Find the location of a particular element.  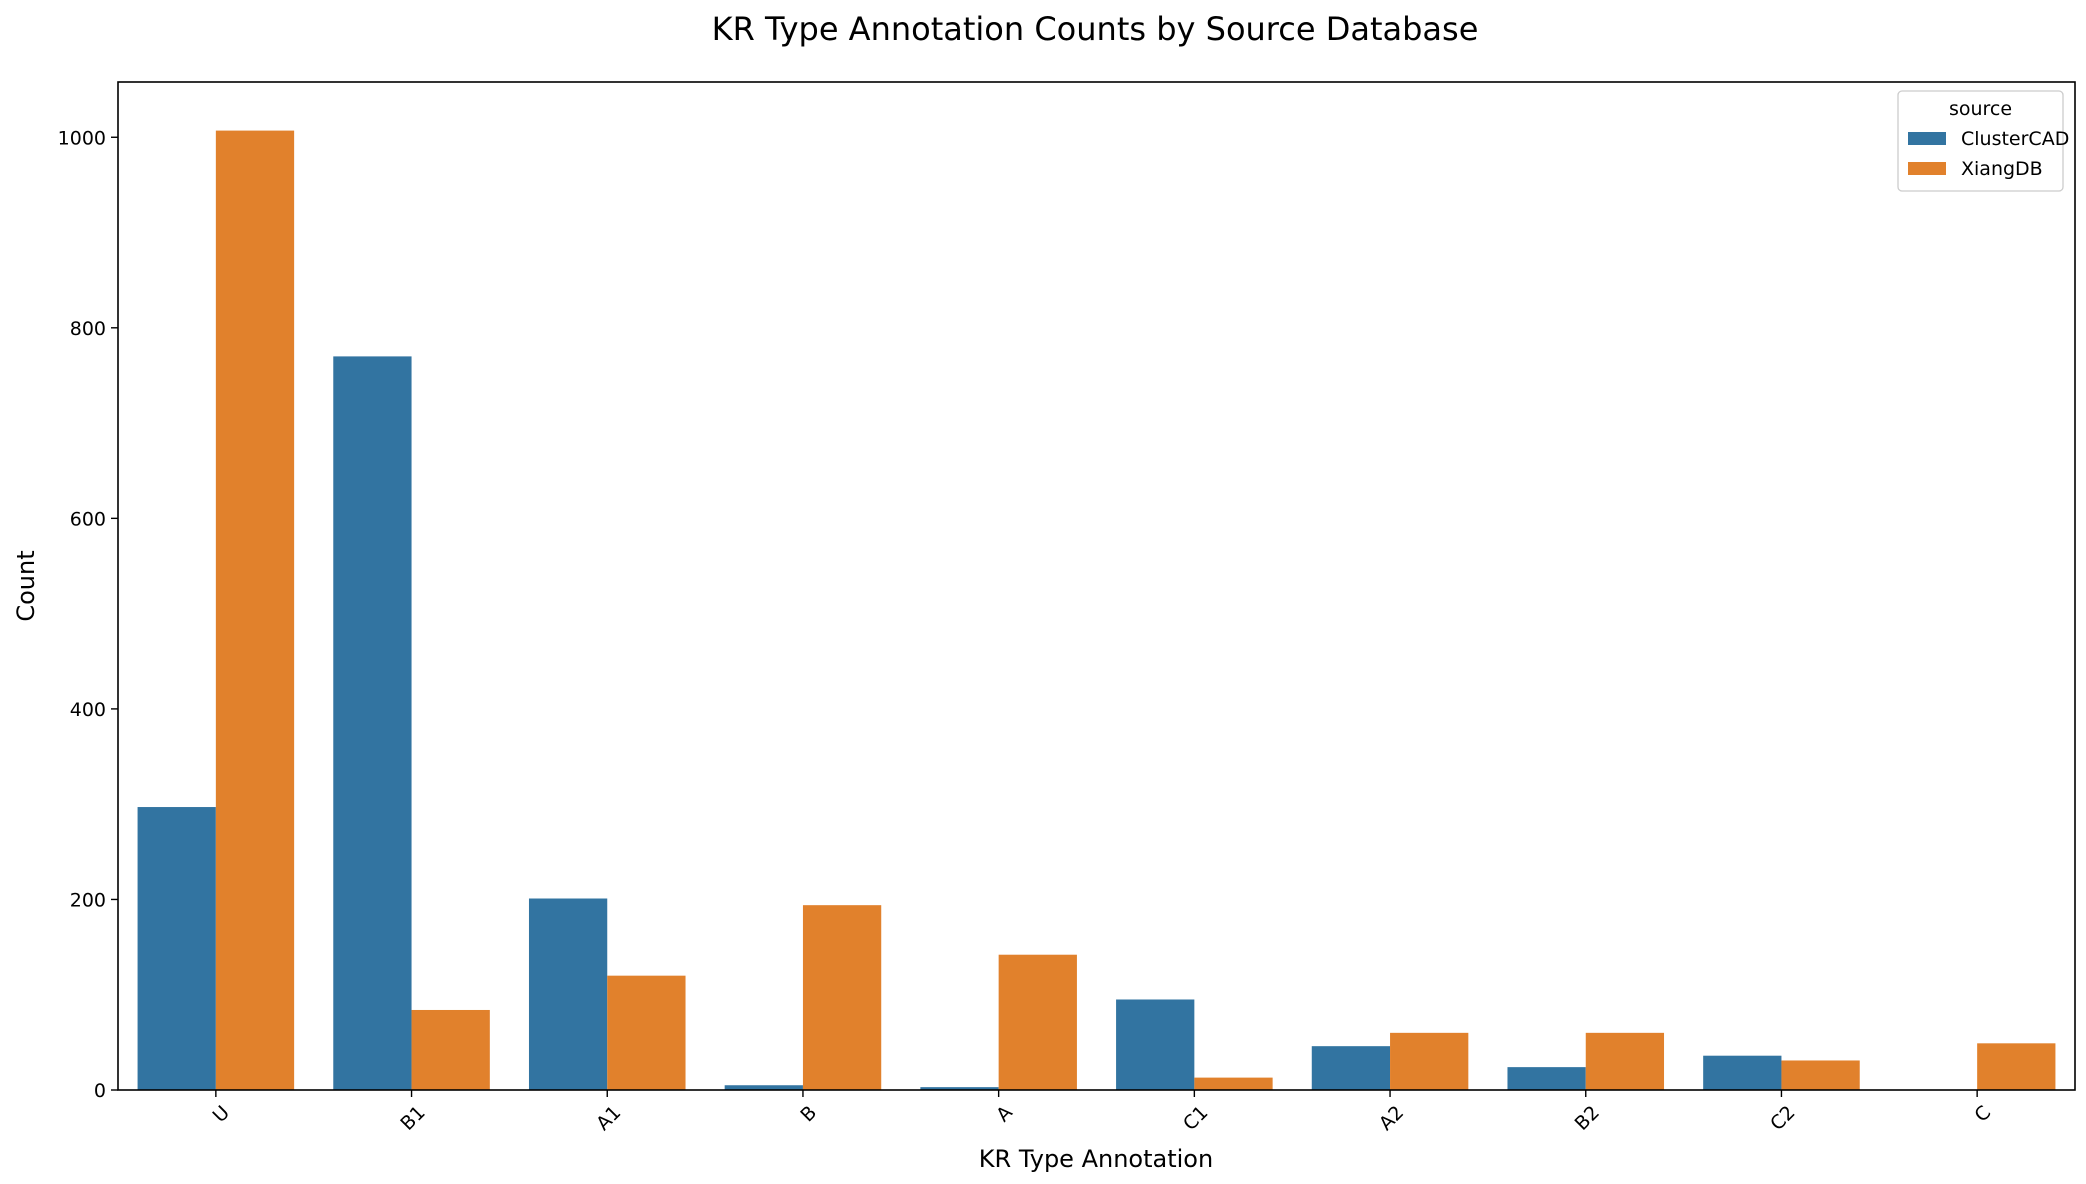

x-tick-label-a: A is located at coordinates (1004, 1114).